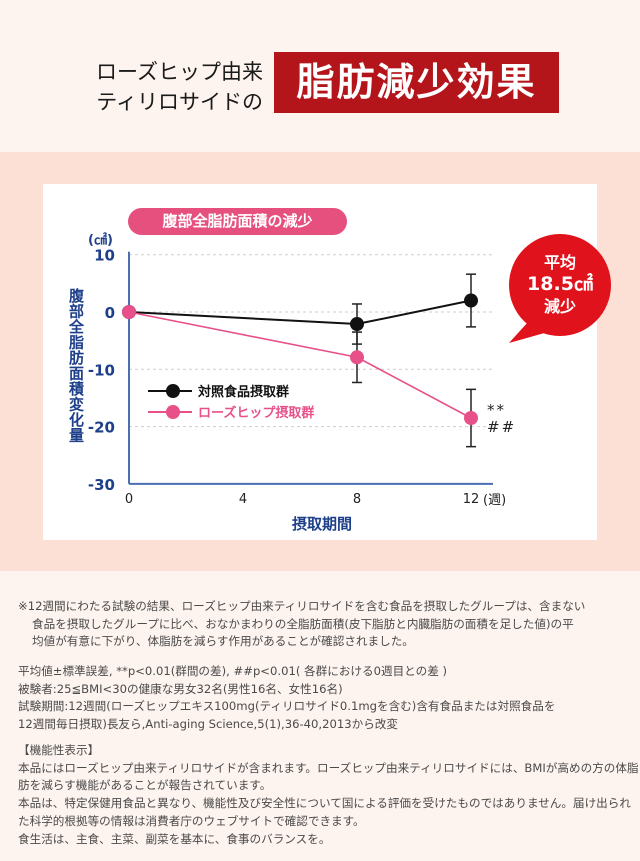  Describe the element at coordinates (179, 102) in the screenshot. I see `header-subtitle-line2: ティリロサイドの` at that location.